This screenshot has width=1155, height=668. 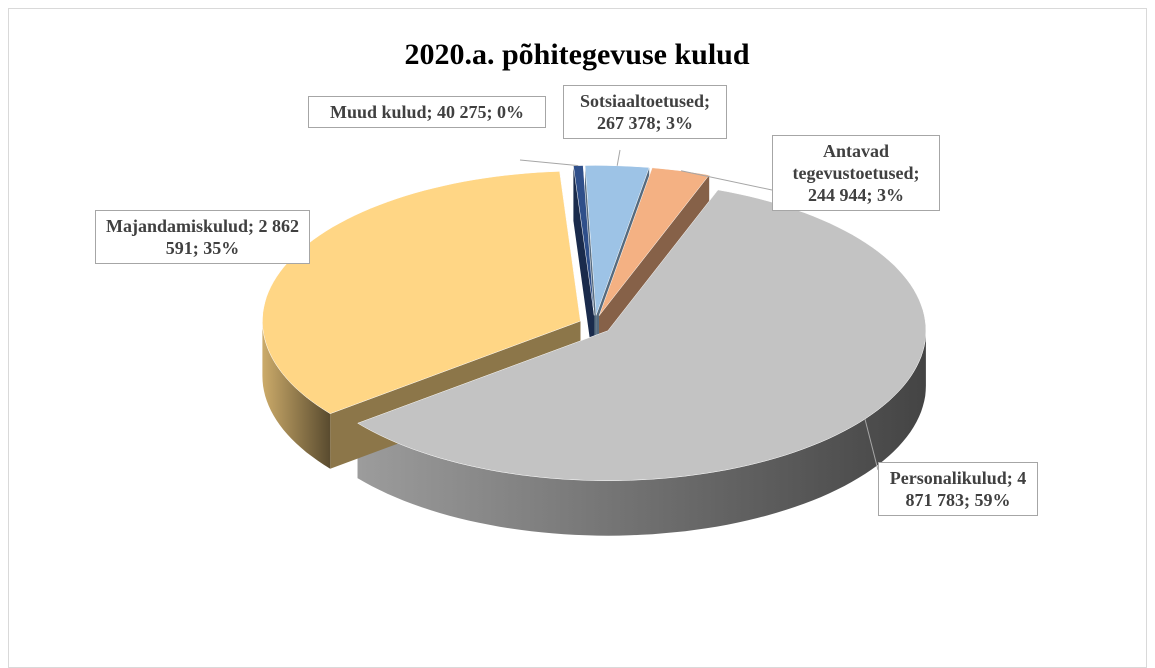 What do you see at coordinates (645, 112) in the screenshot?
I see `data-label: Sotsiaaltoetused; 267 378; 3%` at bounding box center [645, 112].